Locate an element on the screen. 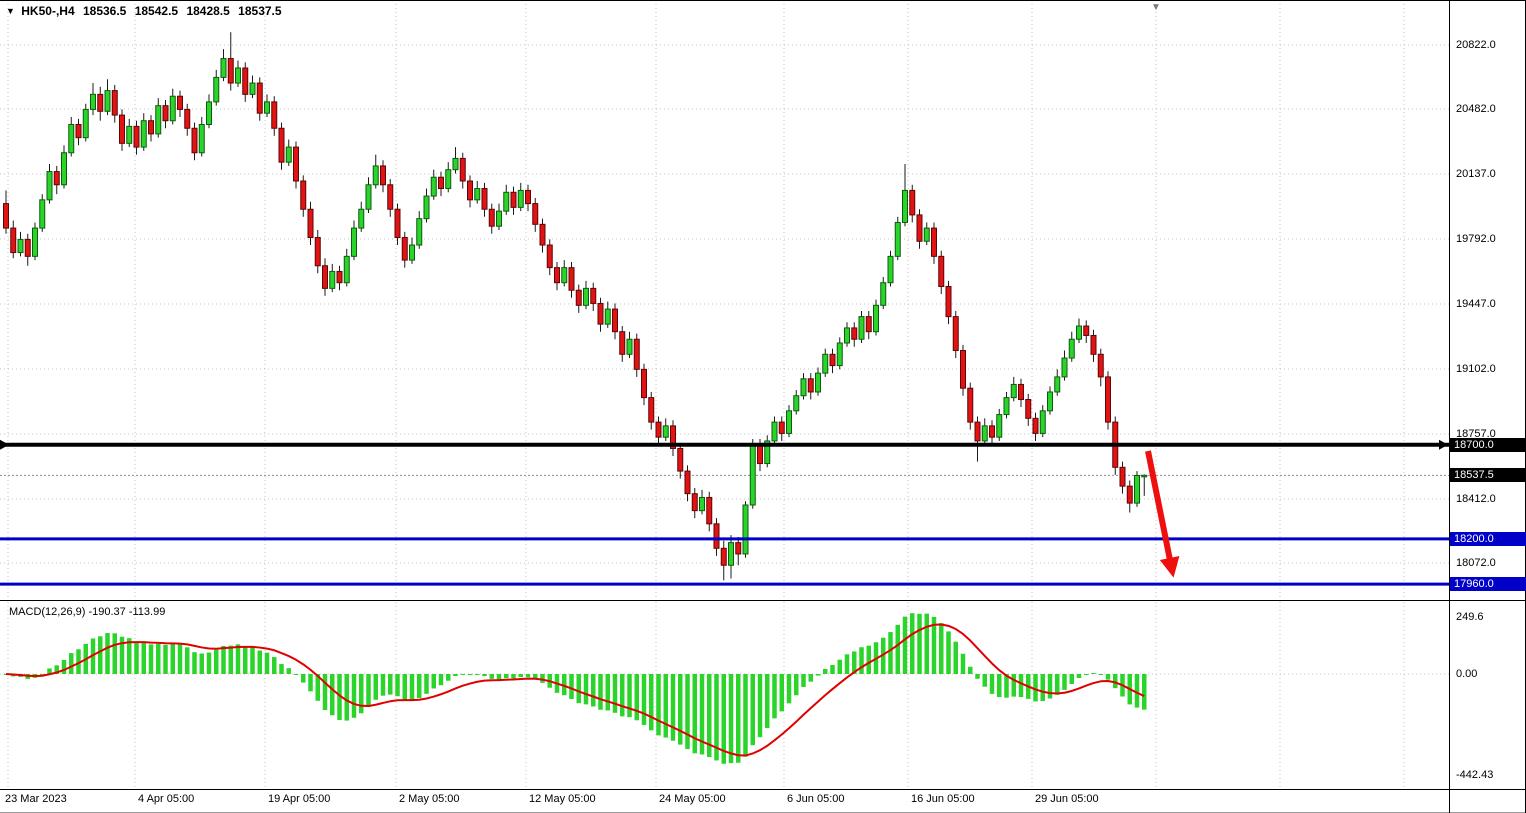  price-axis-label: 19102.0 is located at coordinates (1476, 368).